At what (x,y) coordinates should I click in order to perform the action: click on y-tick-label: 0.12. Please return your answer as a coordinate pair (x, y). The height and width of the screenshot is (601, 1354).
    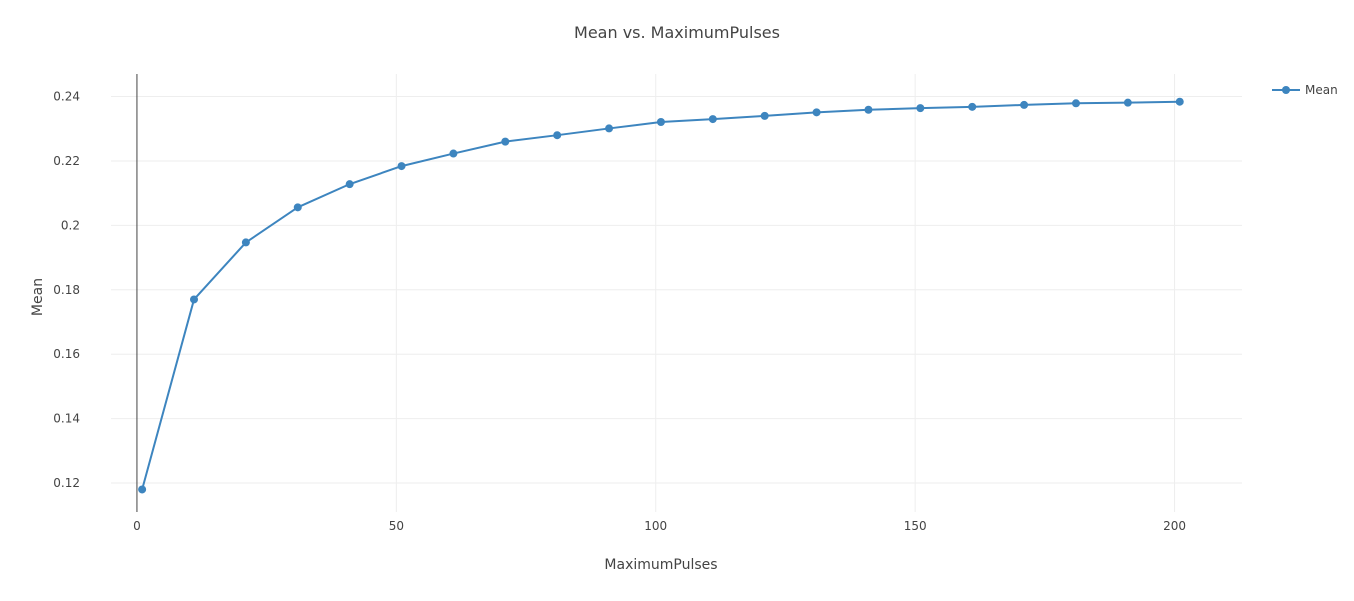
    Looking at the image, I should click on (66, 483).